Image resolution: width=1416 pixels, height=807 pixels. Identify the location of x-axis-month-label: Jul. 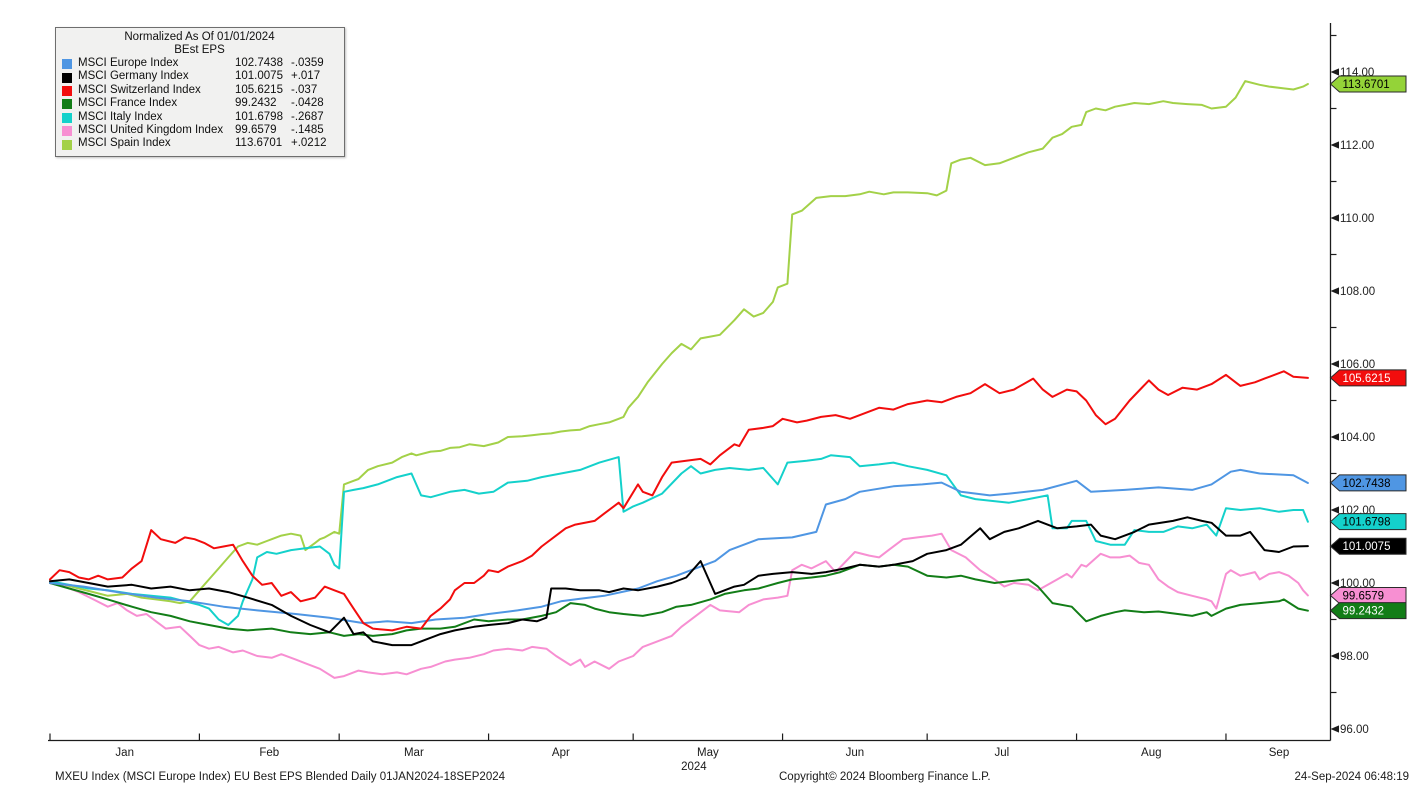
(1002, 753).